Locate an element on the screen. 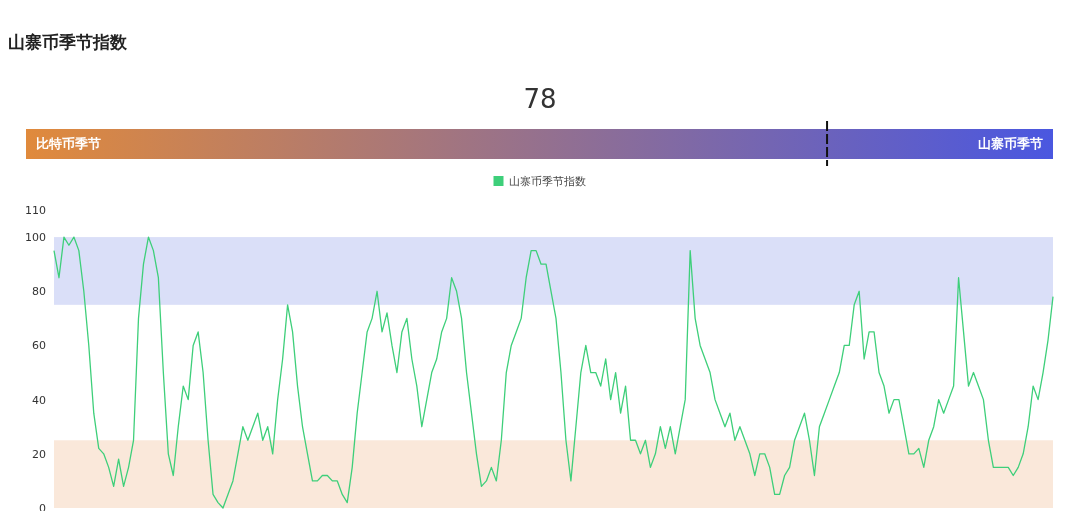 This screenshot has height=511, width=1070. y-tick-label: 60 is located at coordinates (39, 346).